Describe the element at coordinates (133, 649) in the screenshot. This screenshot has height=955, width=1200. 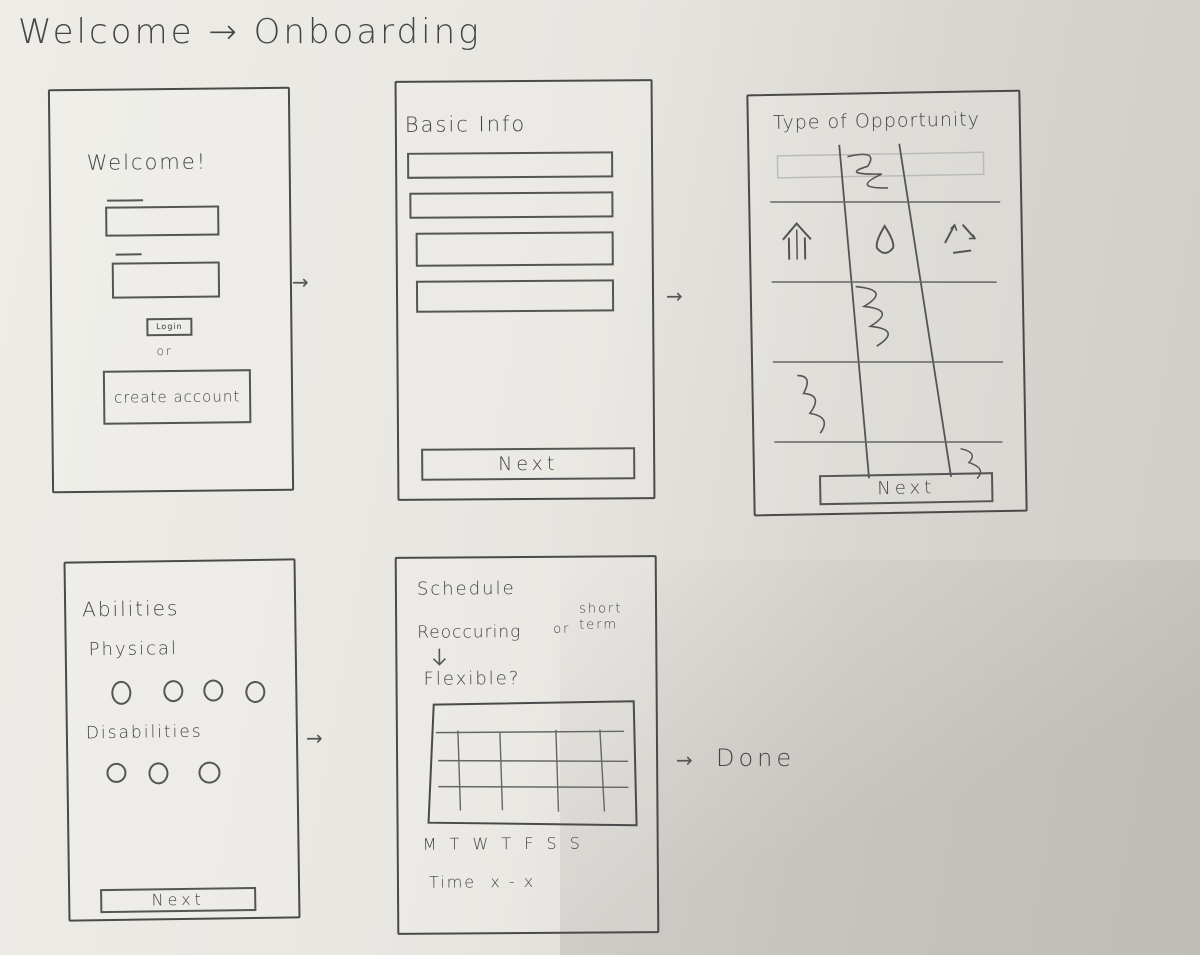
I see `physical-label: Physical` at that location.